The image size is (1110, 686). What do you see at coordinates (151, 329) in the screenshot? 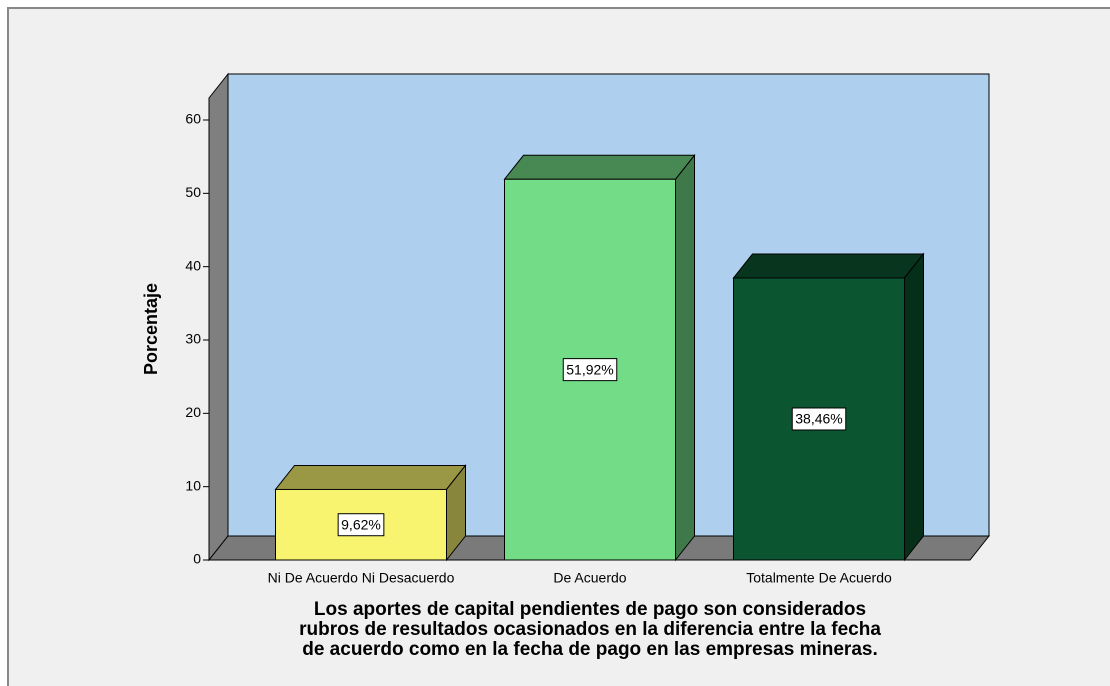
I see `y-axis-label: Porcentaje` at bounding box center [151, 329].